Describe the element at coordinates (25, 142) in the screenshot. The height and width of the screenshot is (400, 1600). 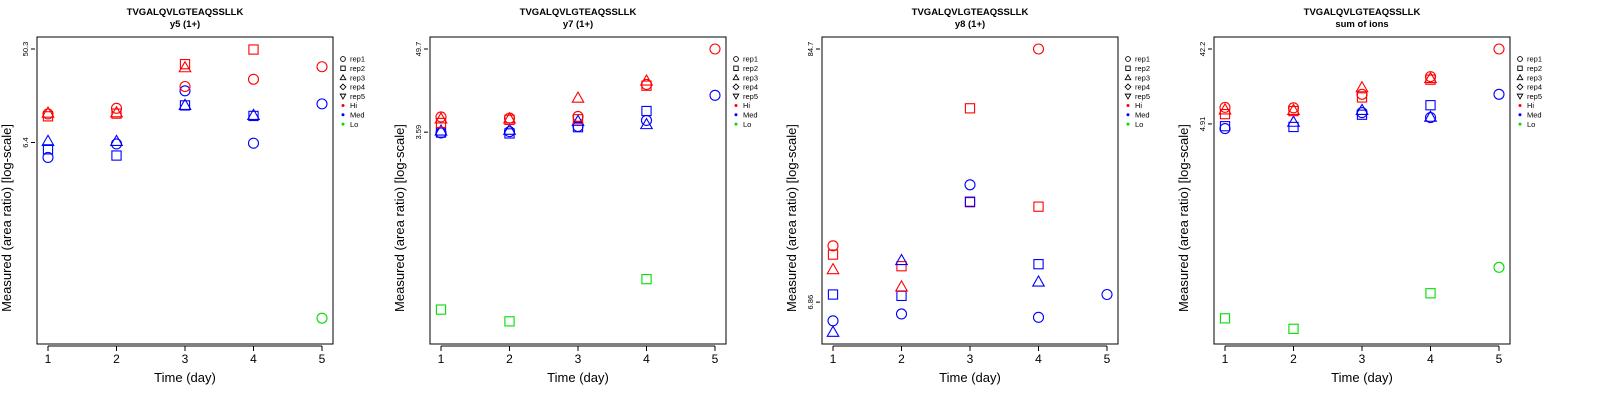
I see `y-tick-label: 6.4` at that location.